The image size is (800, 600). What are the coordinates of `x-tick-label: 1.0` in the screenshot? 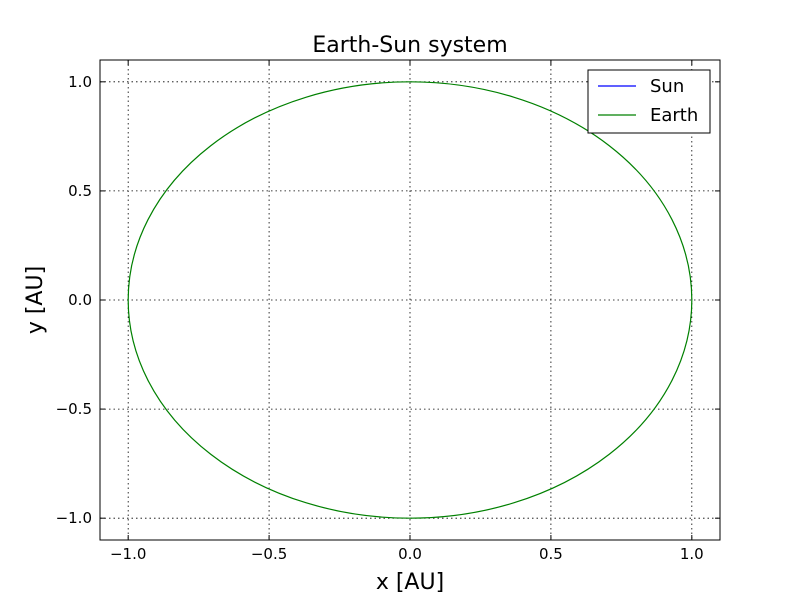 It's located at (692, 554).